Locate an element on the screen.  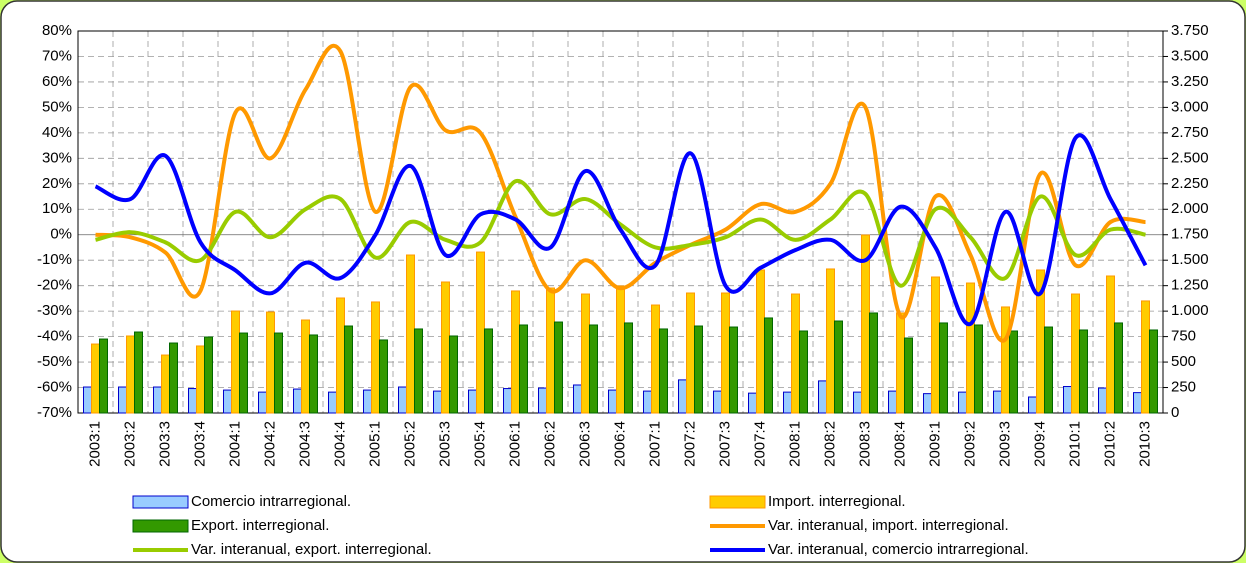
x-tick-label: 2006:1 is located at coordinates (514, 444).